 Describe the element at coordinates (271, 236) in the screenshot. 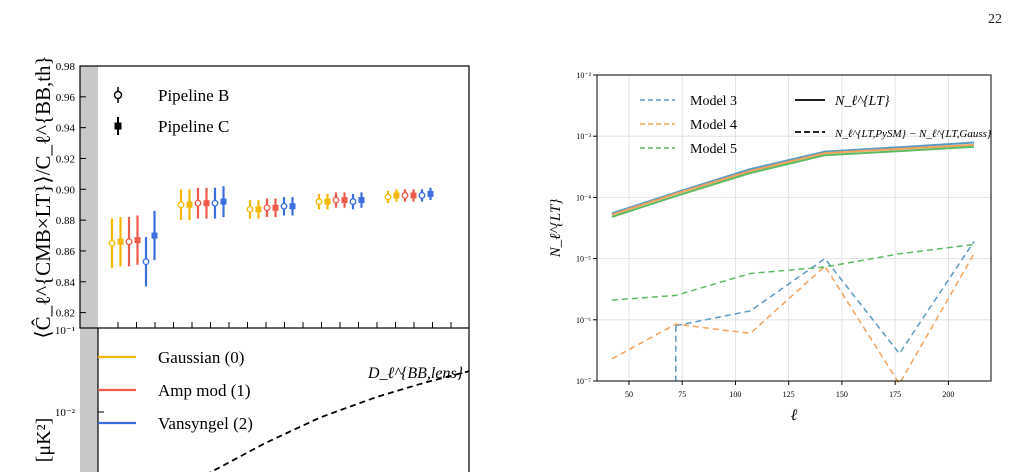

I see `top-panel-points` at that location.